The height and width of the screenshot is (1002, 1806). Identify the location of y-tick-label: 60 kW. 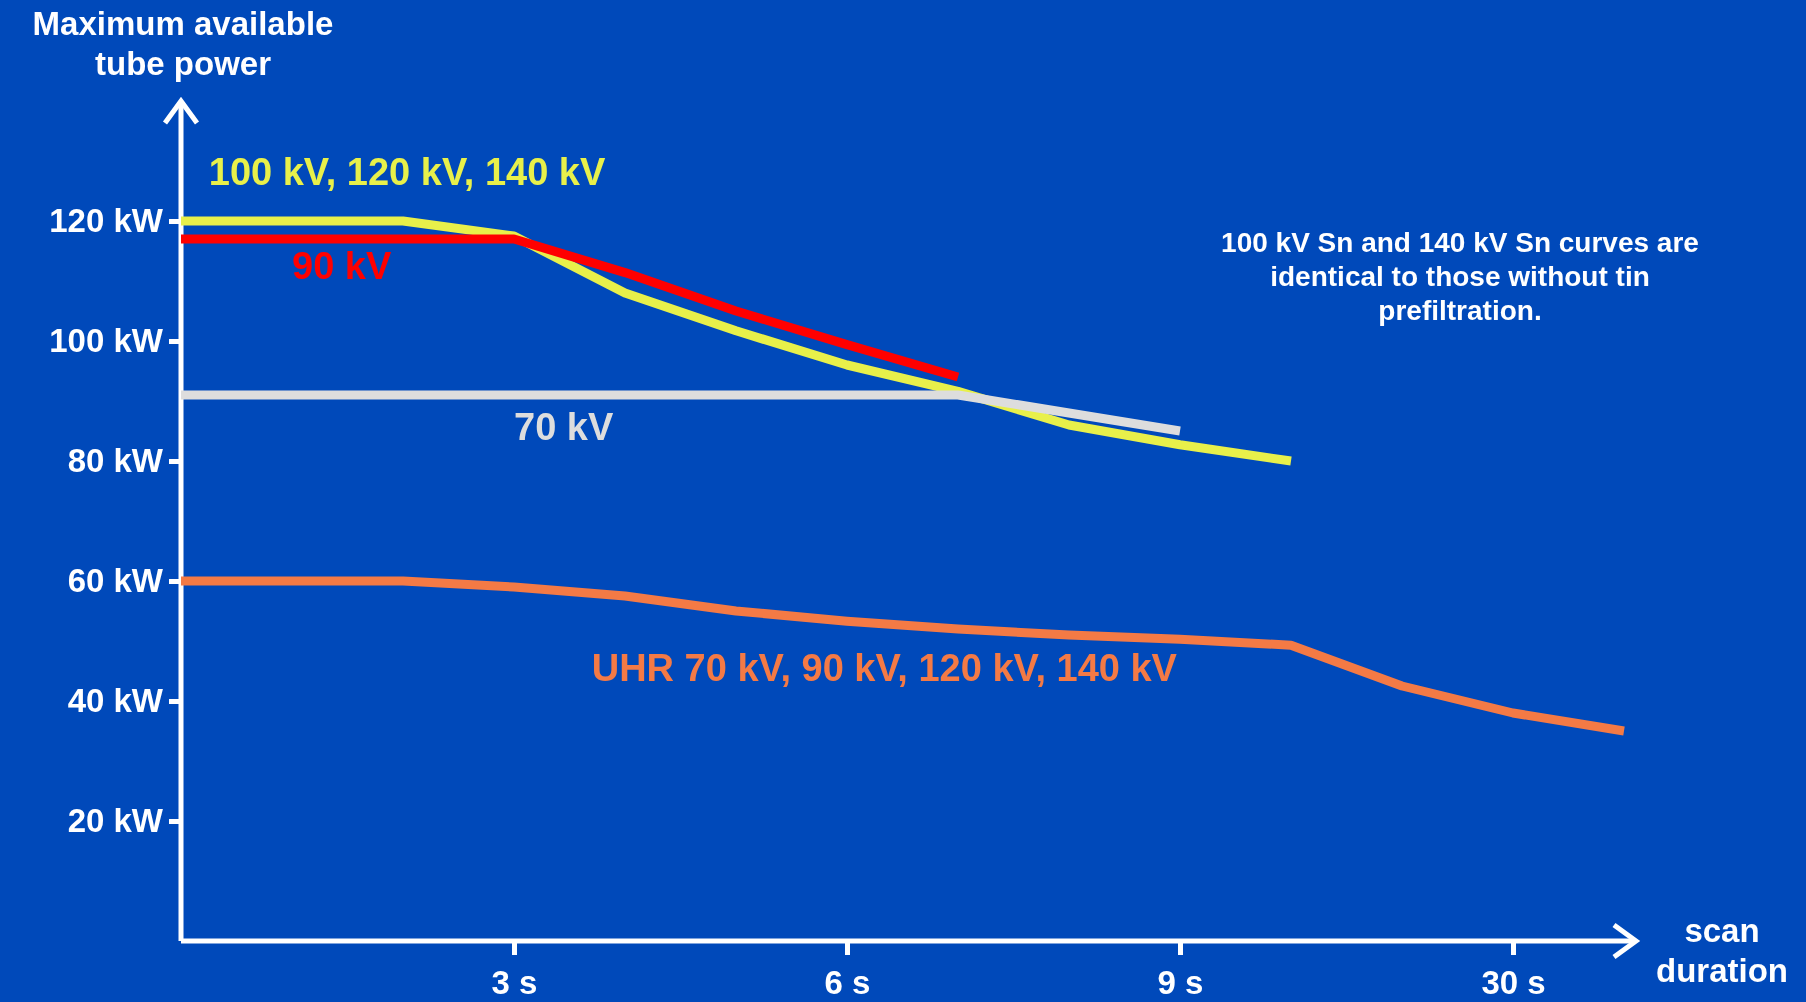
(115, 581).